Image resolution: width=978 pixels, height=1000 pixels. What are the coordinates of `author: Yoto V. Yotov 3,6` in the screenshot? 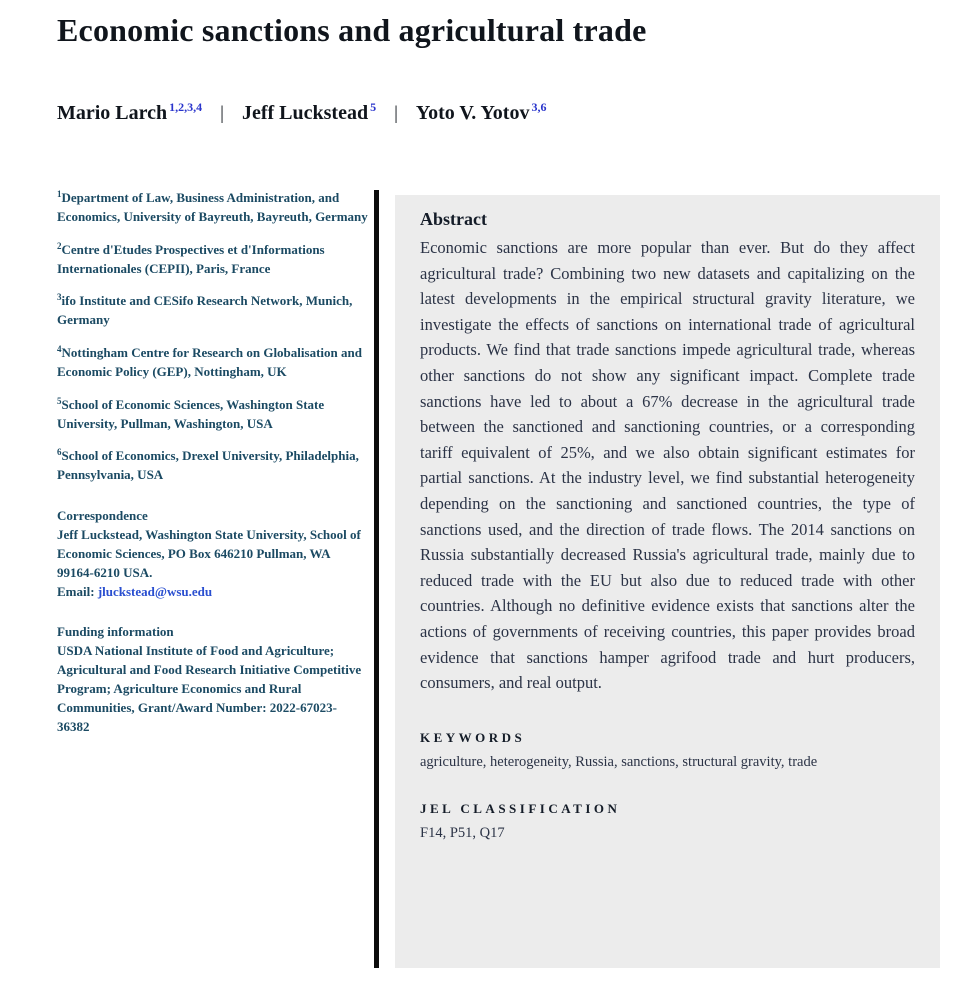 It's located at (481, 112).